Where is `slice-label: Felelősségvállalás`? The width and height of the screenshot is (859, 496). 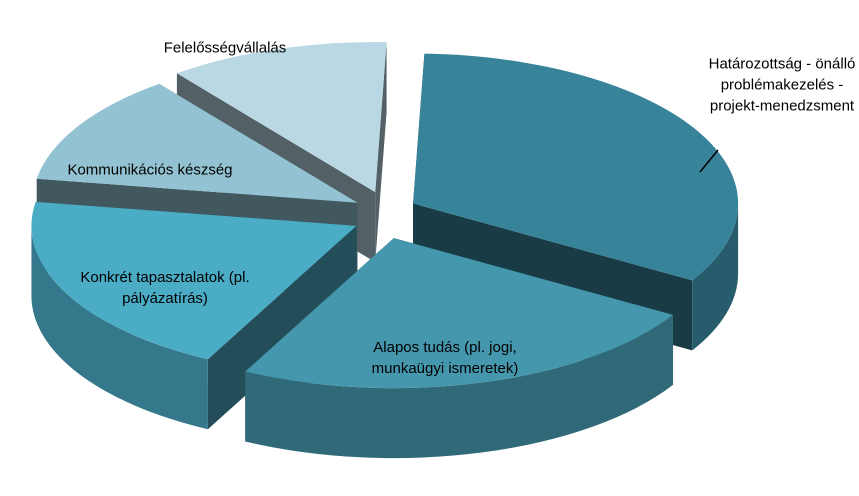
slice-label: Felelősségvállalás is located at coordinates (225, 48).